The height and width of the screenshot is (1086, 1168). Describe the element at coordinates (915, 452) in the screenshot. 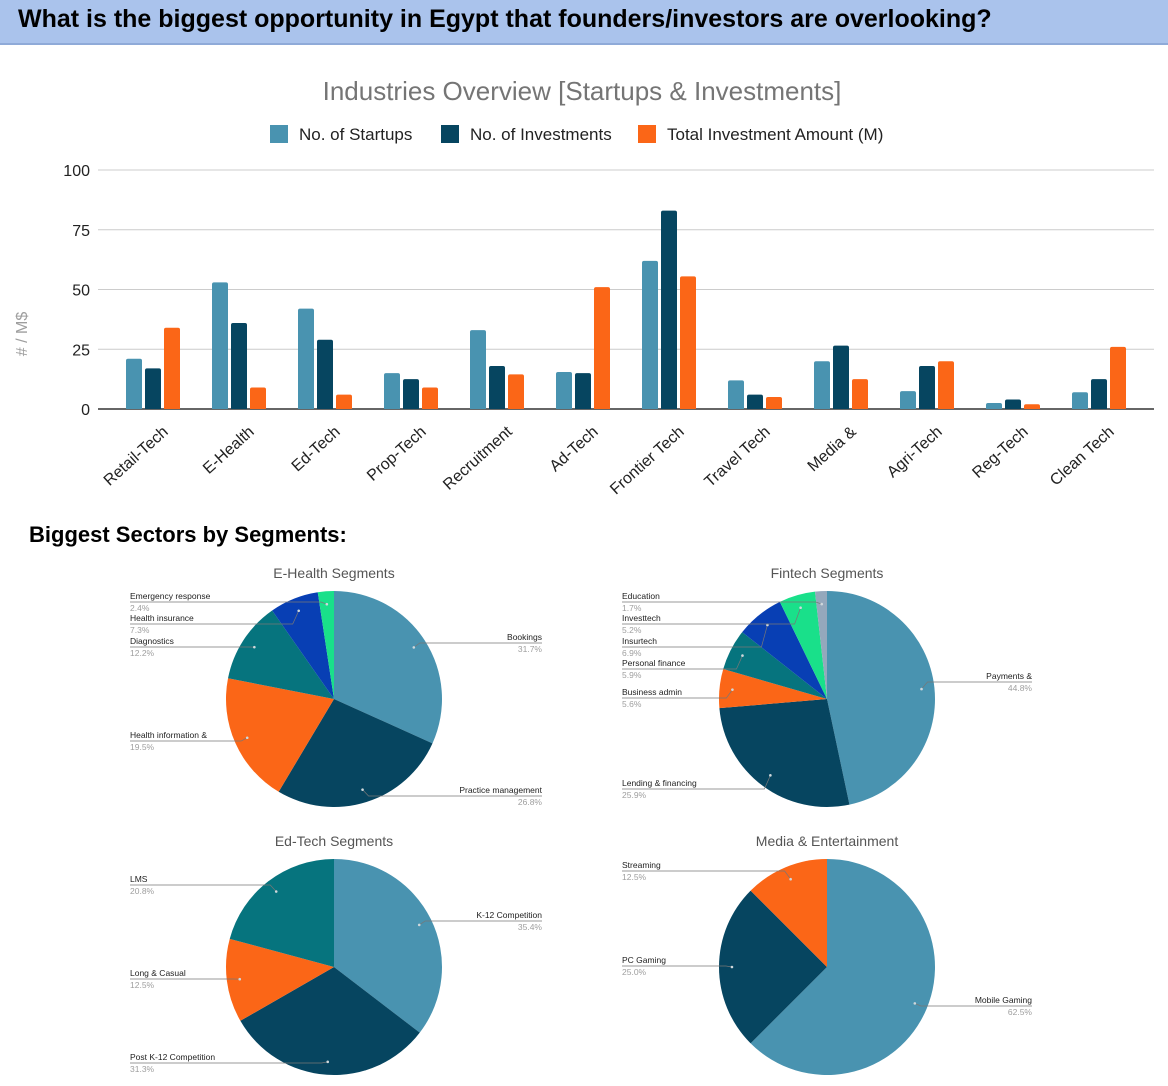

I see `x-tick-label: Agri-Tech` at that location.